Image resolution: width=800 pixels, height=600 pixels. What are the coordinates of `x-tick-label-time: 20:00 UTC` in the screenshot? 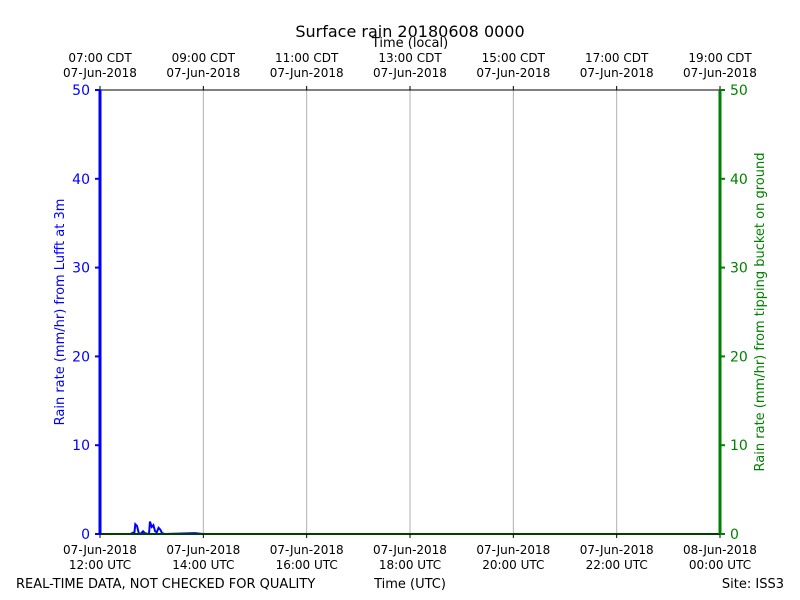 It's located at (513, 565).